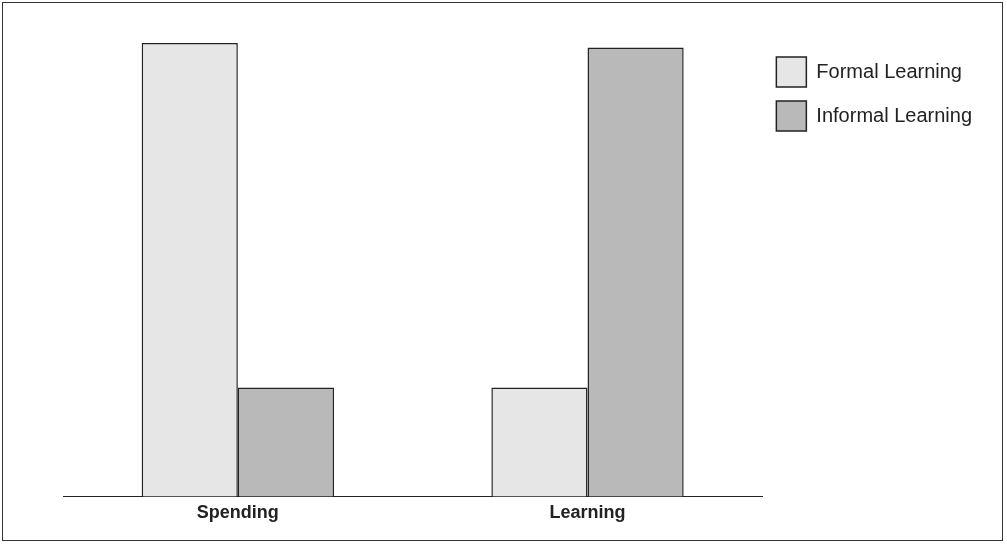 Image resolution: width=1007 pixels, height=545 pixels. Describe the element at coordinates (894, 114) in the screenshot. I see `legend-label: Informal Learning` at that location.